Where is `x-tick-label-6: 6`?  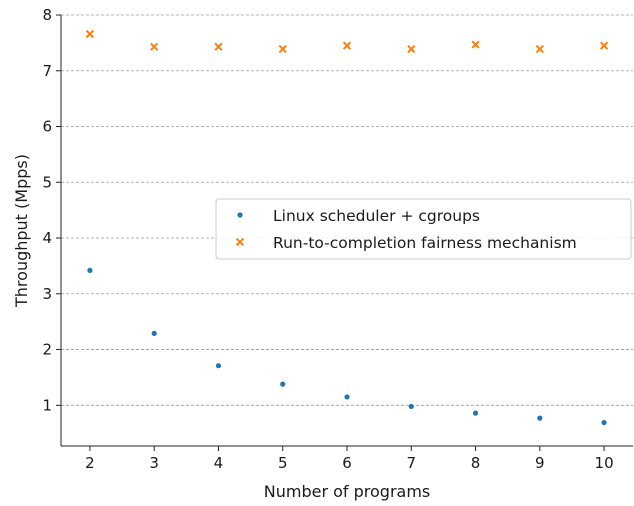 x-tick-label-6: 6 is located at coordinates (347, 463).